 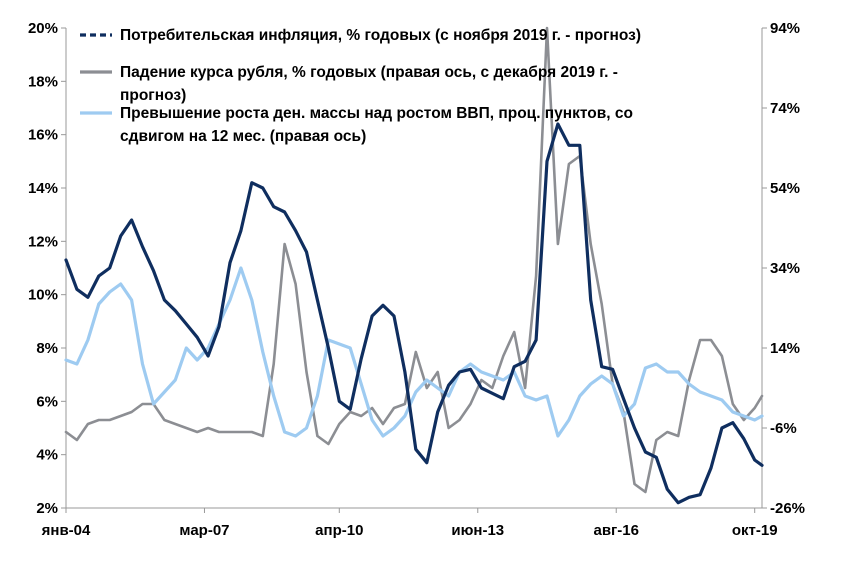 What do you see at coordinates (47, 348) in the screenshot?
I see `left-tick-label: 8%` at bounding box center [47, 348].